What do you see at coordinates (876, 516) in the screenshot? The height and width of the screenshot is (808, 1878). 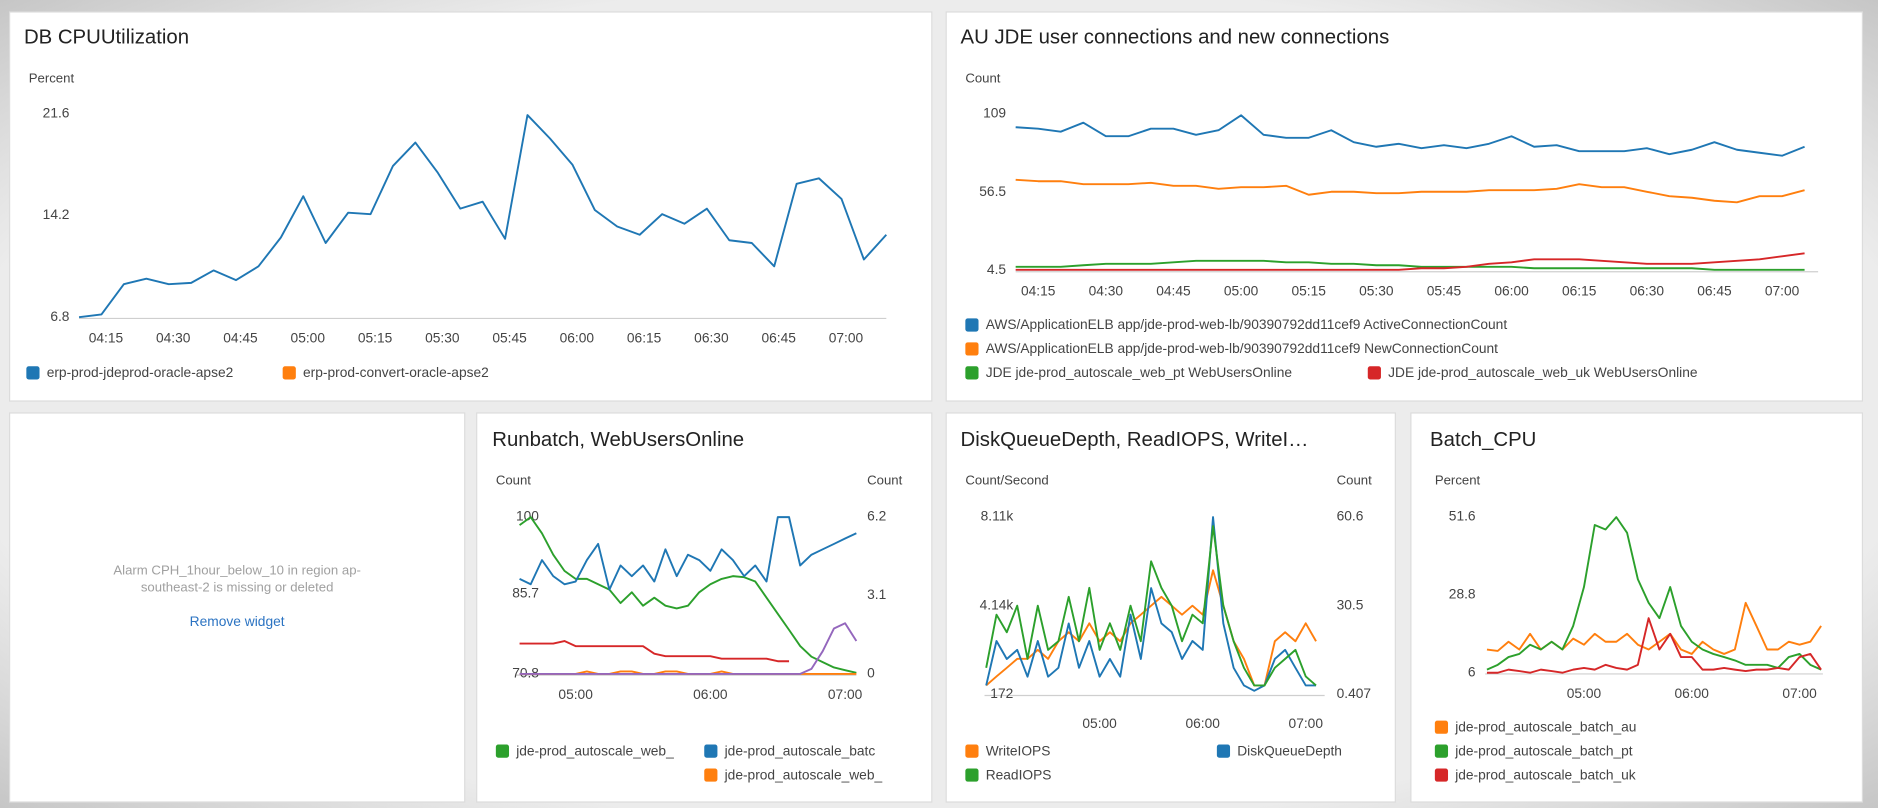 I see `y2-tick-label: 6.2` at bounding box center [876, 516].